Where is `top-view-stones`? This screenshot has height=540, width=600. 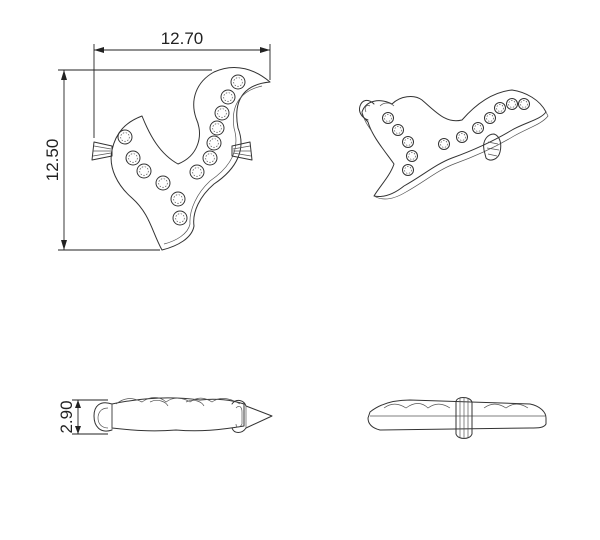
top-view-stones is located at coordinates (181, 150).